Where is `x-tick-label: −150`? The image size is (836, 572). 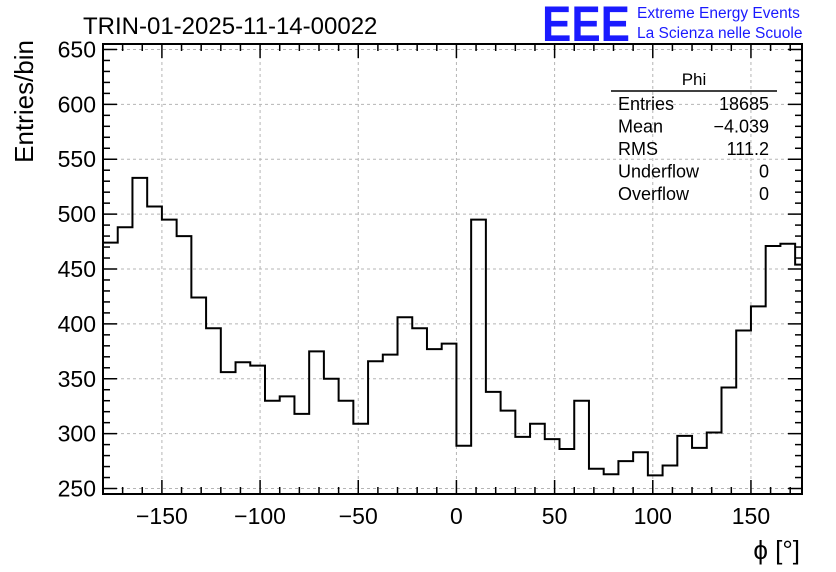
x-tick-label: −150 is located at coordinates (162, 516).